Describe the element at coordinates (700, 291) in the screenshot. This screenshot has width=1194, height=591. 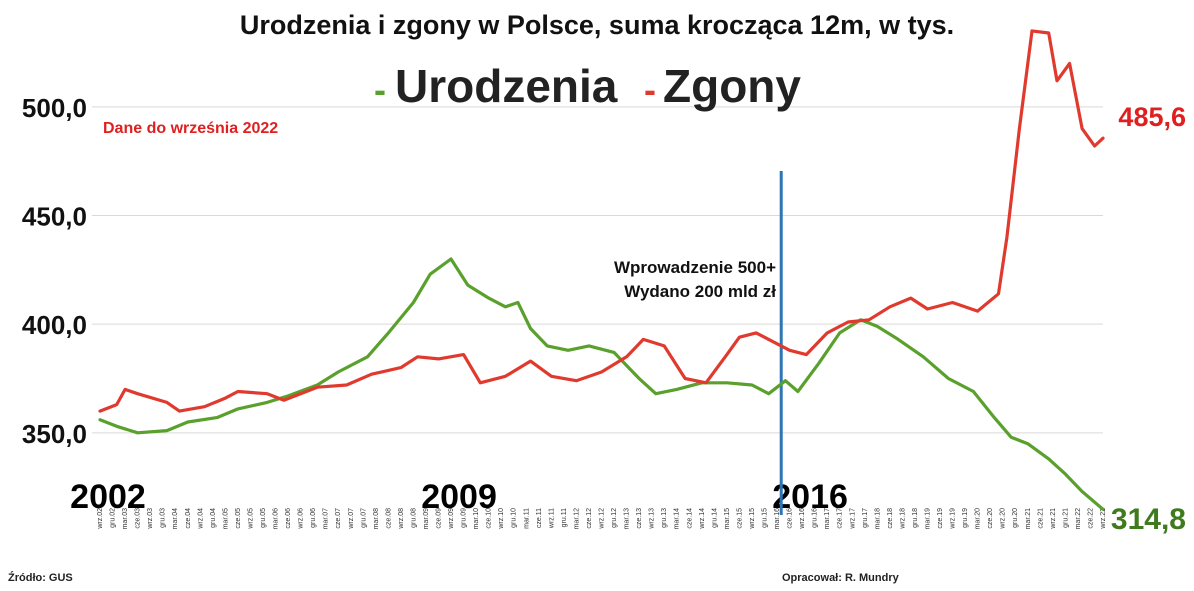
I see `annotation-line-2: Wydano 200 mld zł` at that location.